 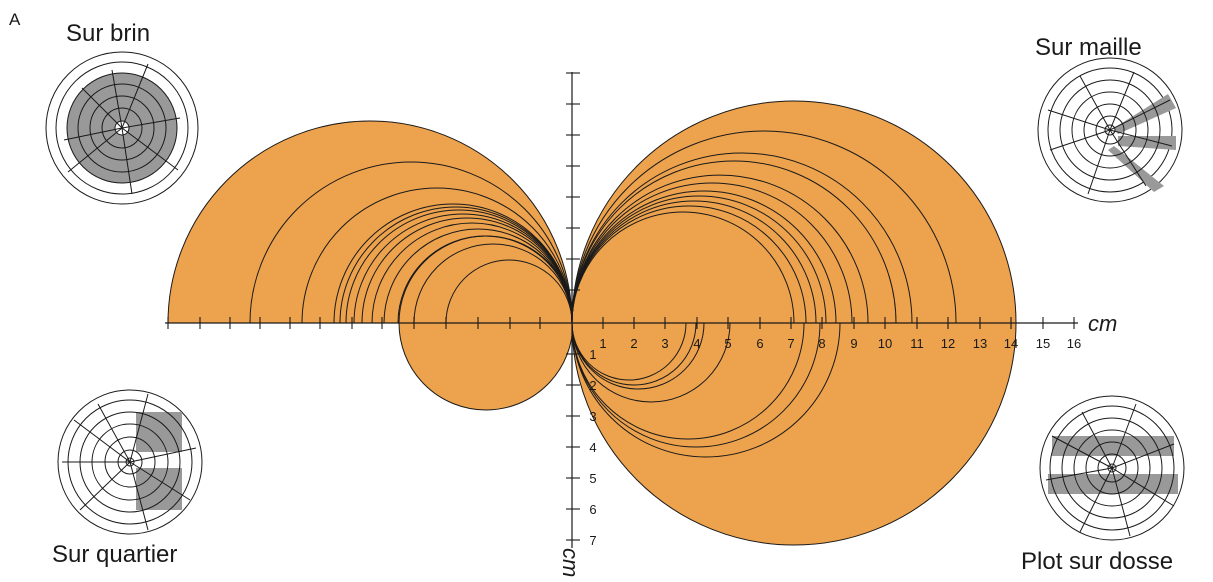 I want to click on inset-title-sur-quartier: Sur quartier, so click(x=114, y=554).